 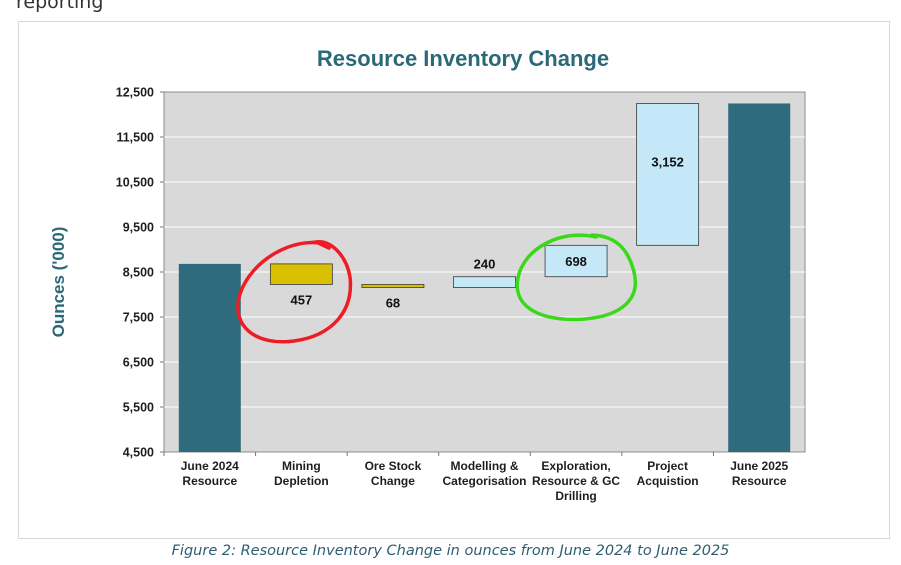 I want to click on y-tick-label: 6,500, so click(x=138, y=363).